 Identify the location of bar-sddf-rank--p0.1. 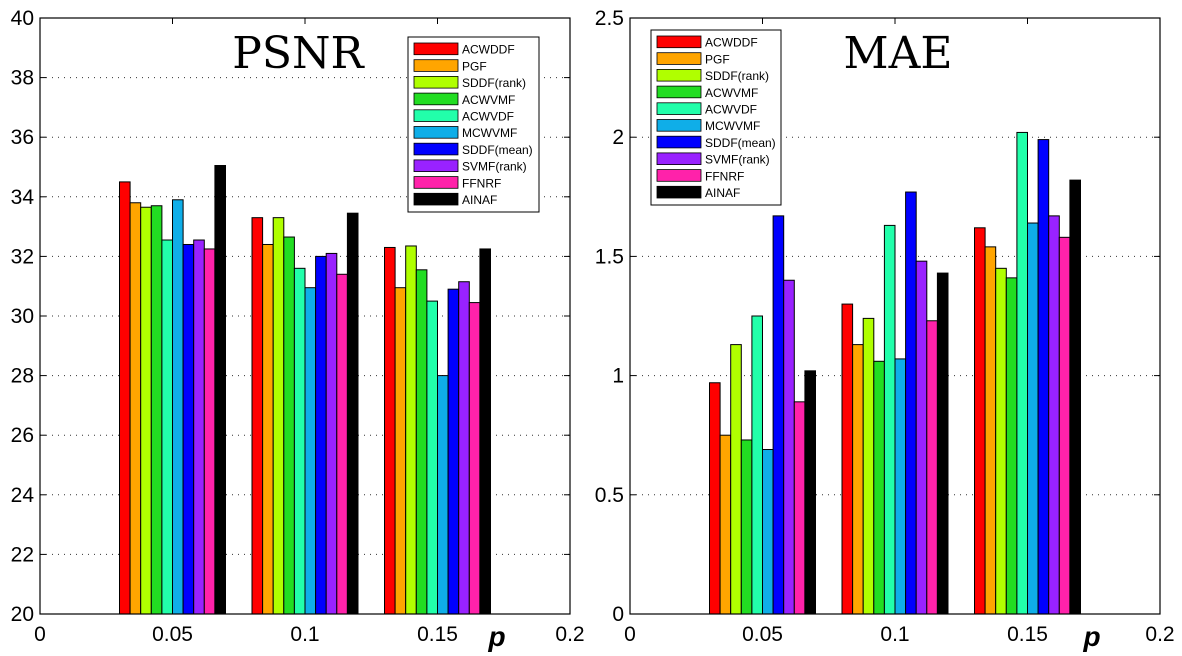
(278, 416).